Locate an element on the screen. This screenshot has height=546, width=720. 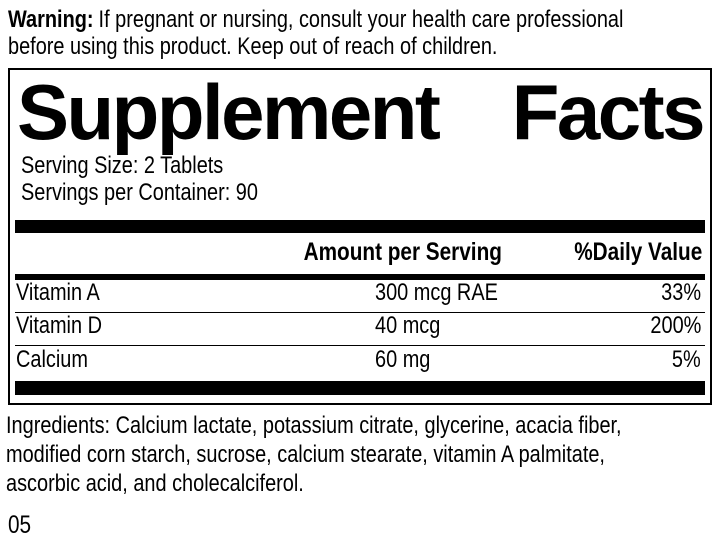
nutrient-daily-value: 33% is located at coordinates (681, 292).